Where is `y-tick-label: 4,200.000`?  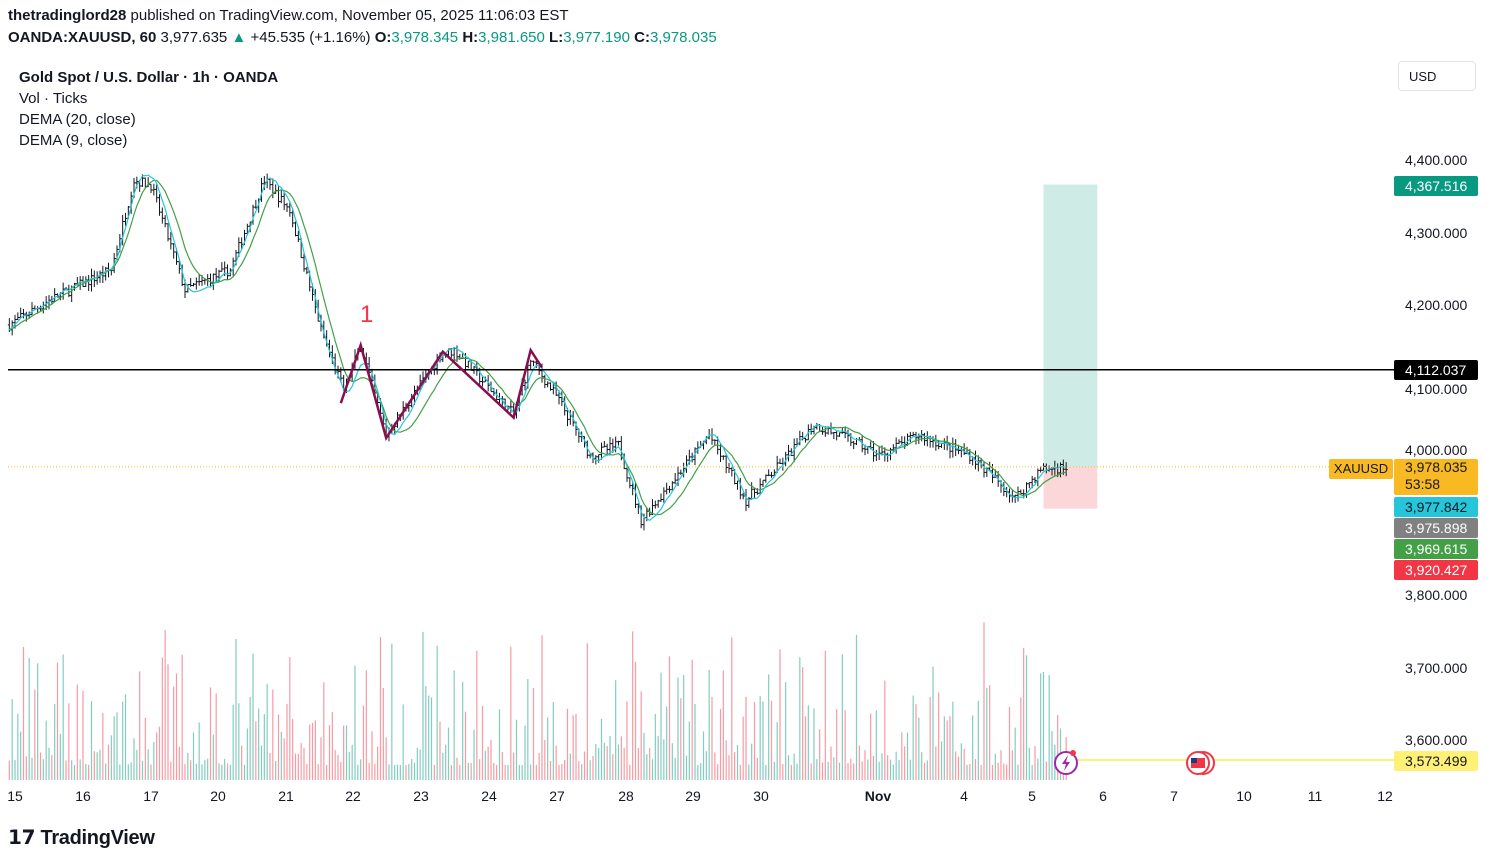
y-tick-label: 4,200.000 is located at coordinates (1436, 305).